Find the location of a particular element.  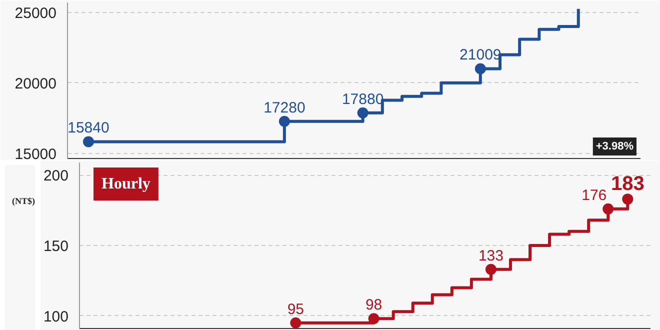

text: +3.98% is located at coordinates (615, 146).